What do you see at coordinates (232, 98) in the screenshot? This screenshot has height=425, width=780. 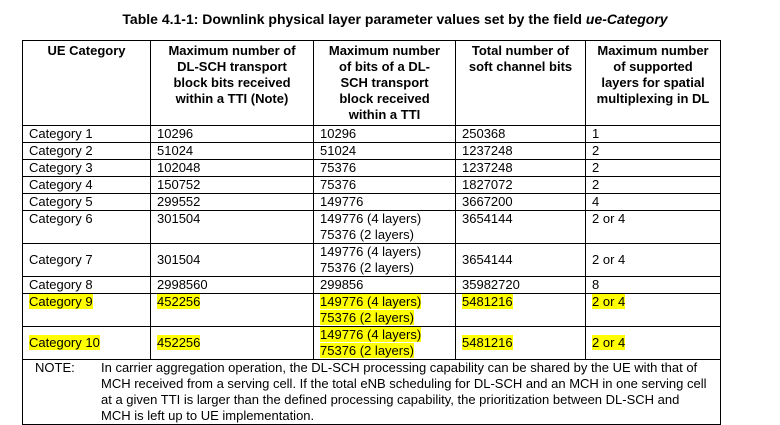 I see `cell-line: within a TTI (Note)` at bounding box center [232, 98].